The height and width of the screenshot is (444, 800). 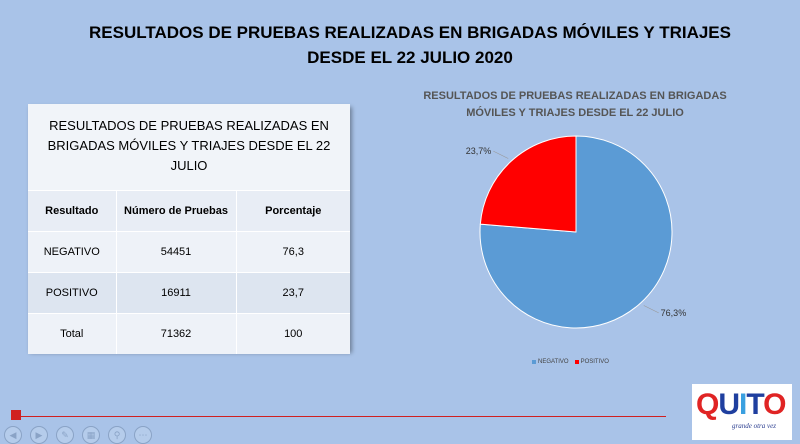 I want to click on logo-tagline: grande otra vez, so click(x=754, y=426).